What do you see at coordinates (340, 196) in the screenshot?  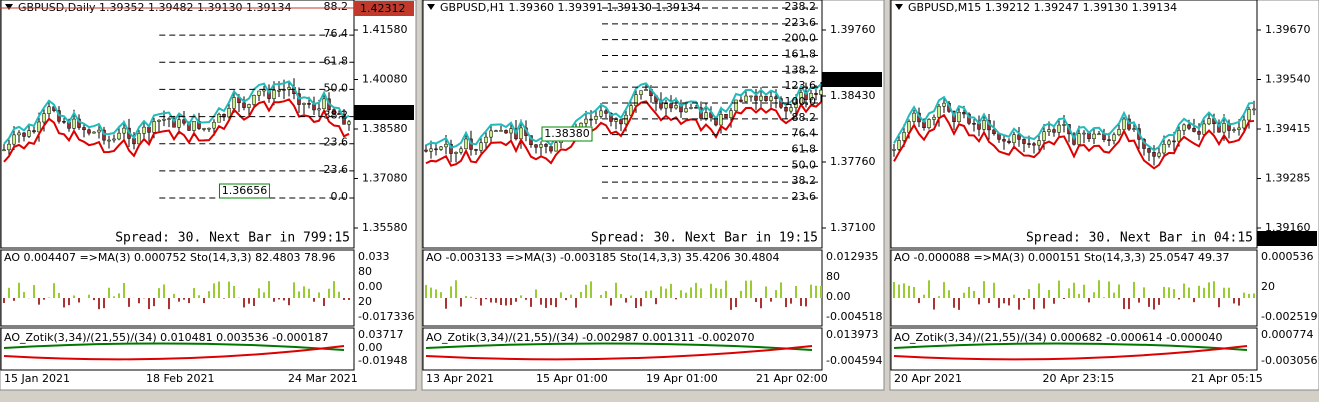 I see `fib-label: 0.0` at bounding box center [340, 196].